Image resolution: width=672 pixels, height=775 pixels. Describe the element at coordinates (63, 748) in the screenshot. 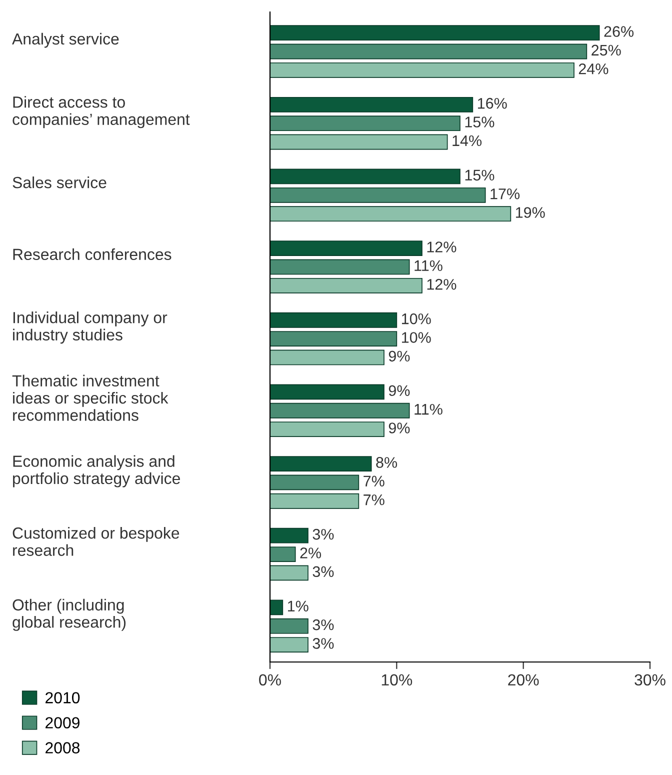

I see `legend-label: 2008` at that location.